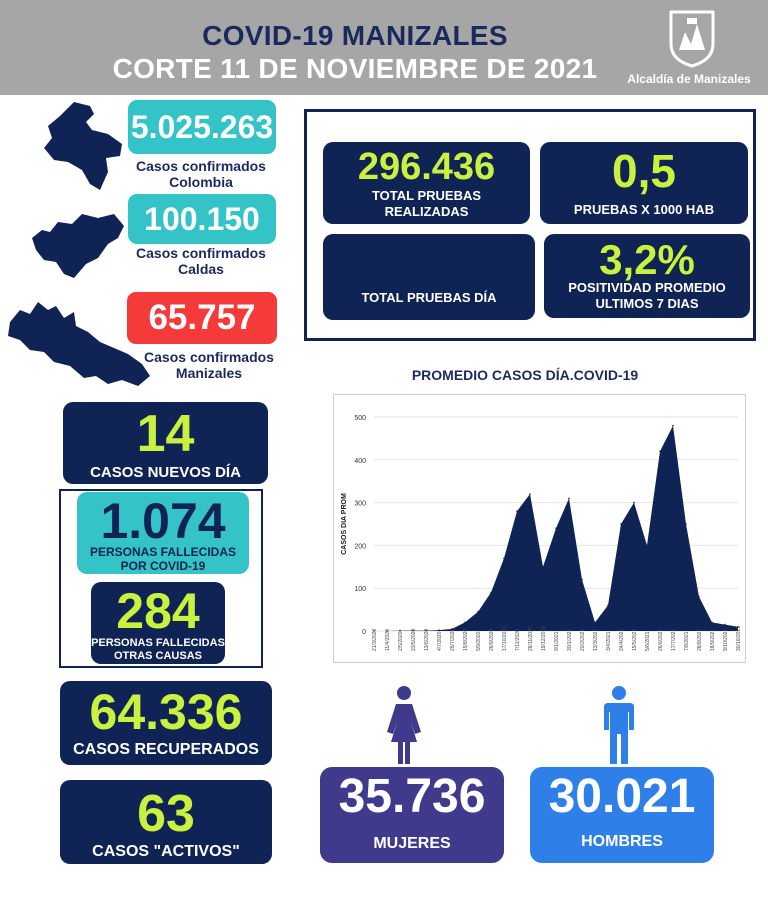  Describe the element at coordinates (426, 167) in the screenshot. I see `total-tests-value: 296.436` at that location.